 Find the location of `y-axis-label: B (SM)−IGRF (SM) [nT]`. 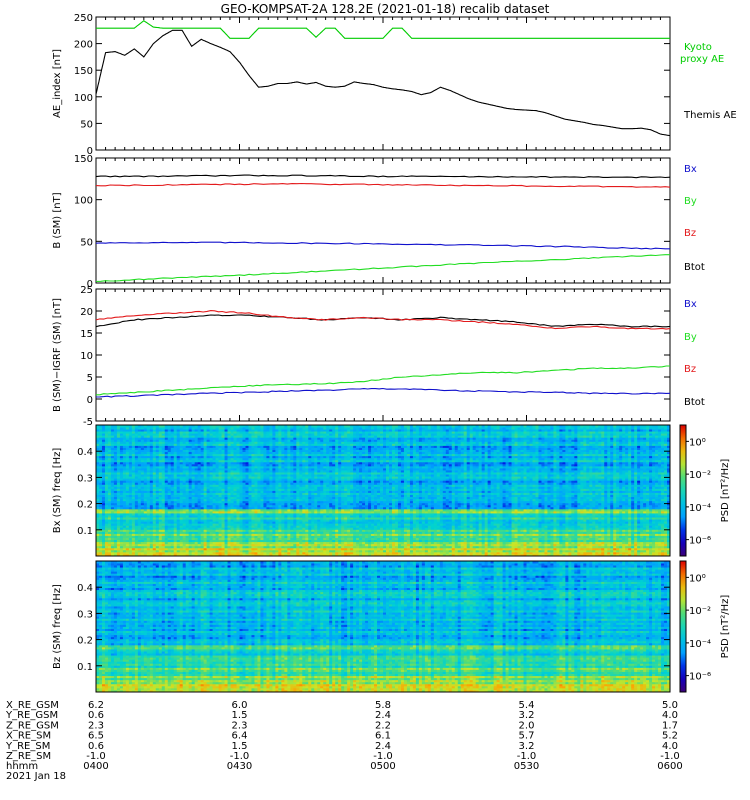

y-axis-label: B (SM)−IGRF (SM) [nT] is located at coordinates (57, 355).